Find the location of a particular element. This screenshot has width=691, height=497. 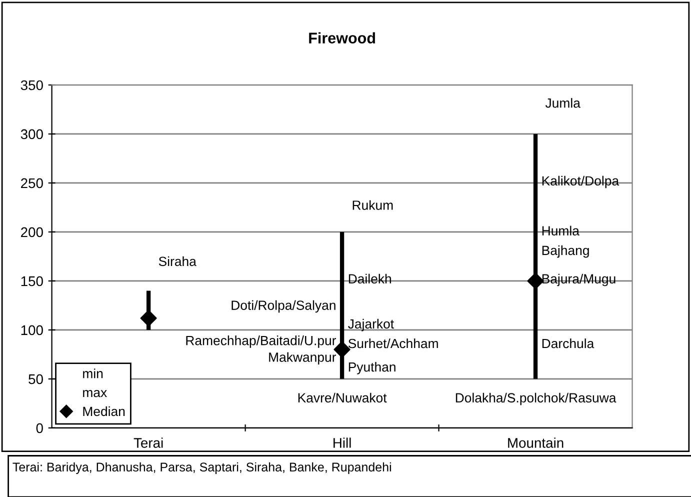

y-tick-label: 350 is located at coordinates (31, 85).